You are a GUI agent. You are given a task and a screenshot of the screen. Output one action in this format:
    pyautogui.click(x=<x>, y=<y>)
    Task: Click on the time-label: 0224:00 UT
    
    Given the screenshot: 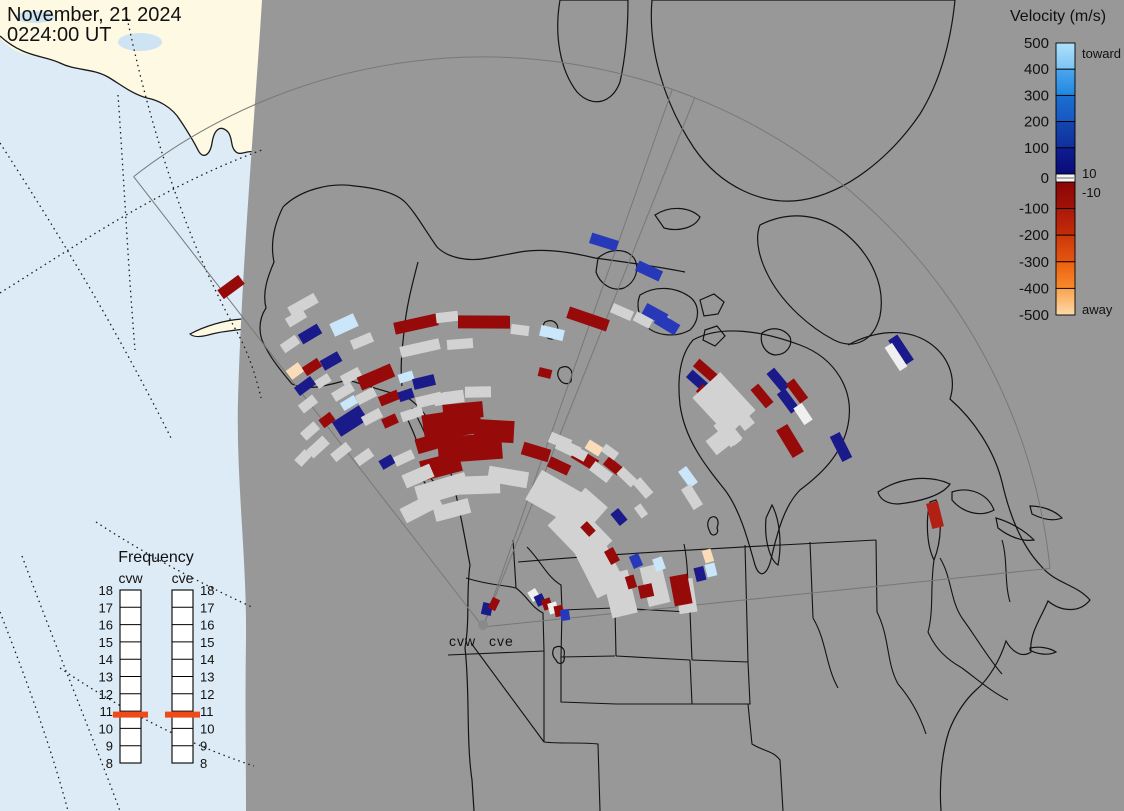 What is the action you would take?
    pyautogui.click(x=59, y=35)
    